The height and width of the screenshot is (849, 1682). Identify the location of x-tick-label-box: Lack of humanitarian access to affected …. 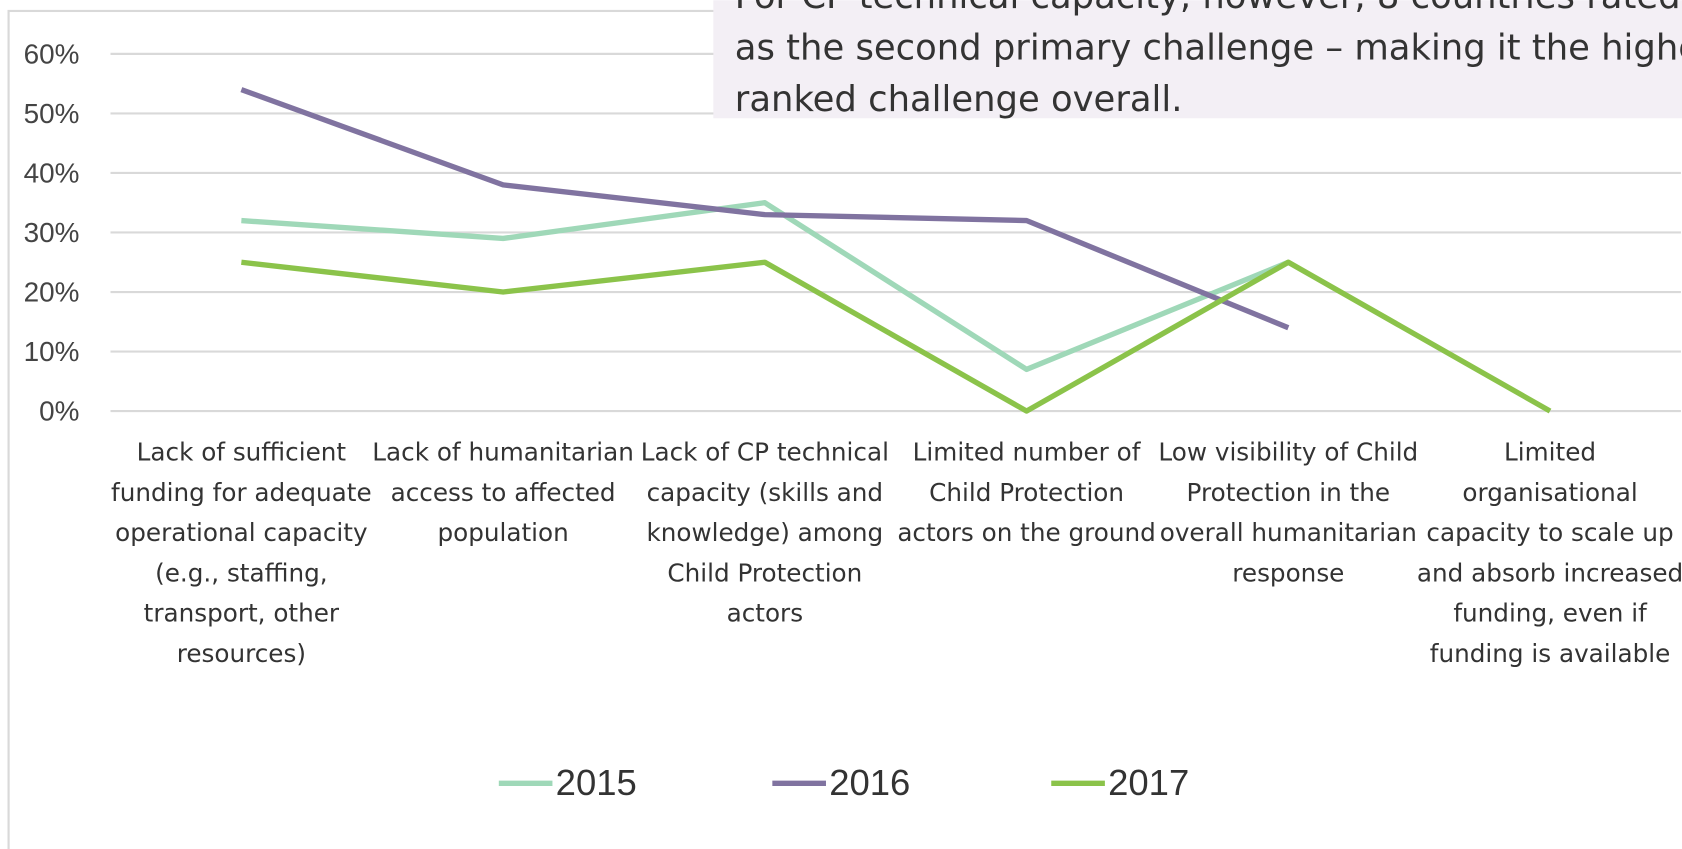
(503, 493).